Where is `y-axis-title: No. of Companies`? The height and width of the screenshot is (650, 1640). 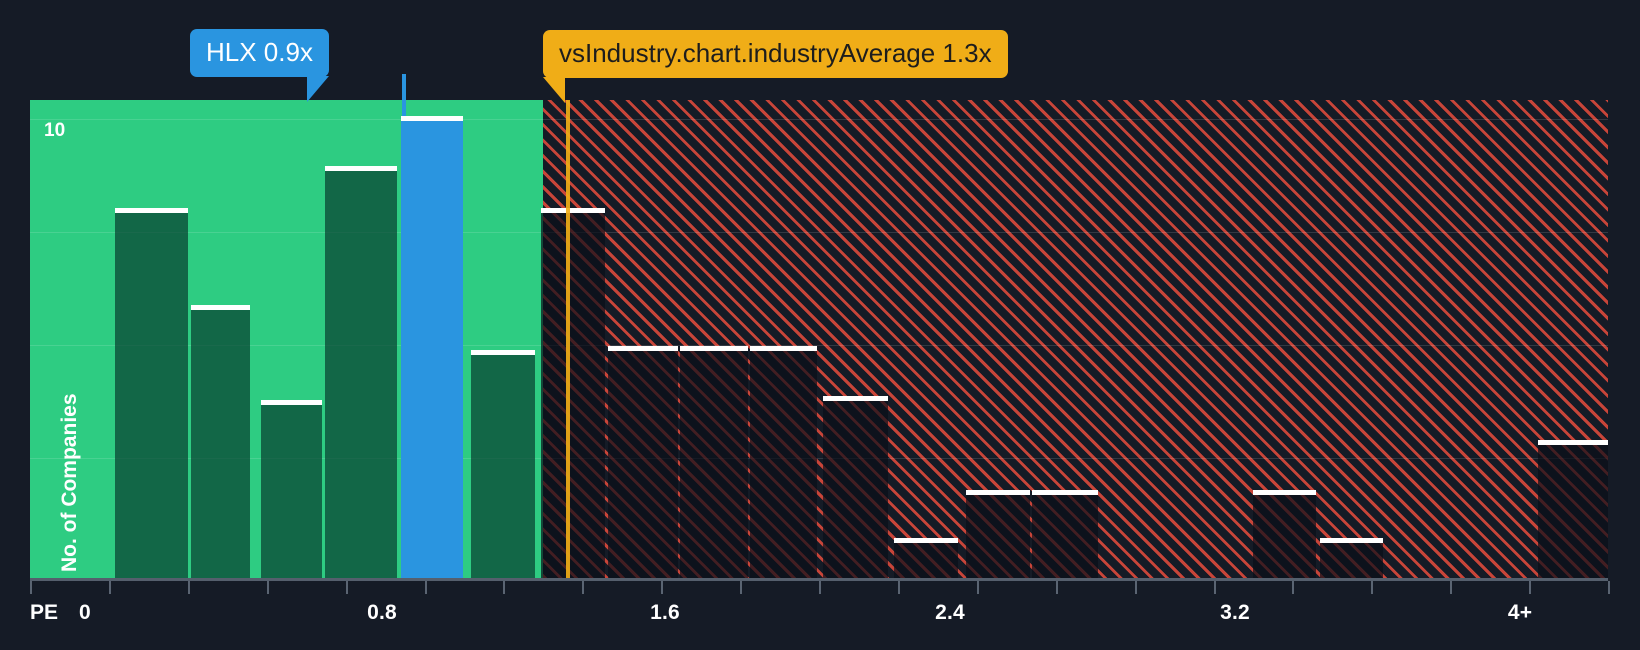 y-axis-title: No. of Companies is located at coordinates (69, 482).